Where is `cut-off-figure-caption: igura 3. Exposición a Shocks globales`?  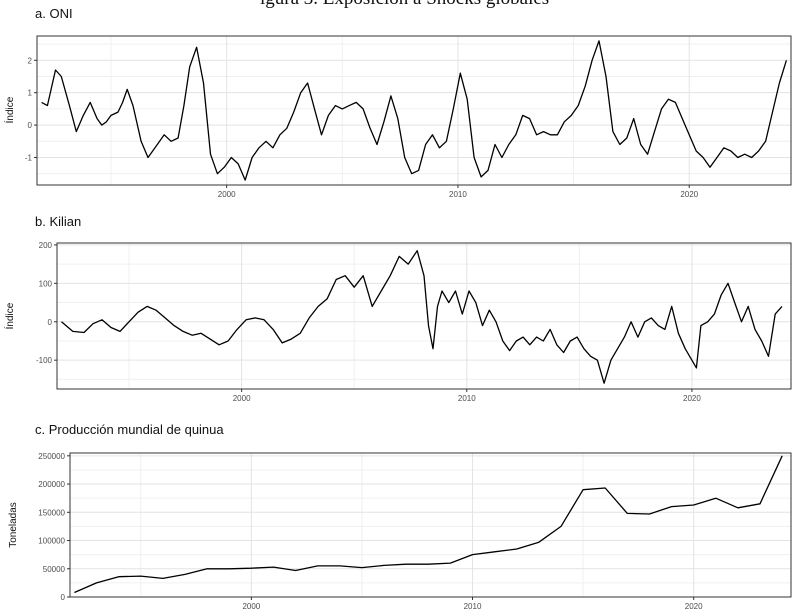
cut-off-figure-caption: igura 3. Exposición a Shocks globales is located at coordinates (400, 5).